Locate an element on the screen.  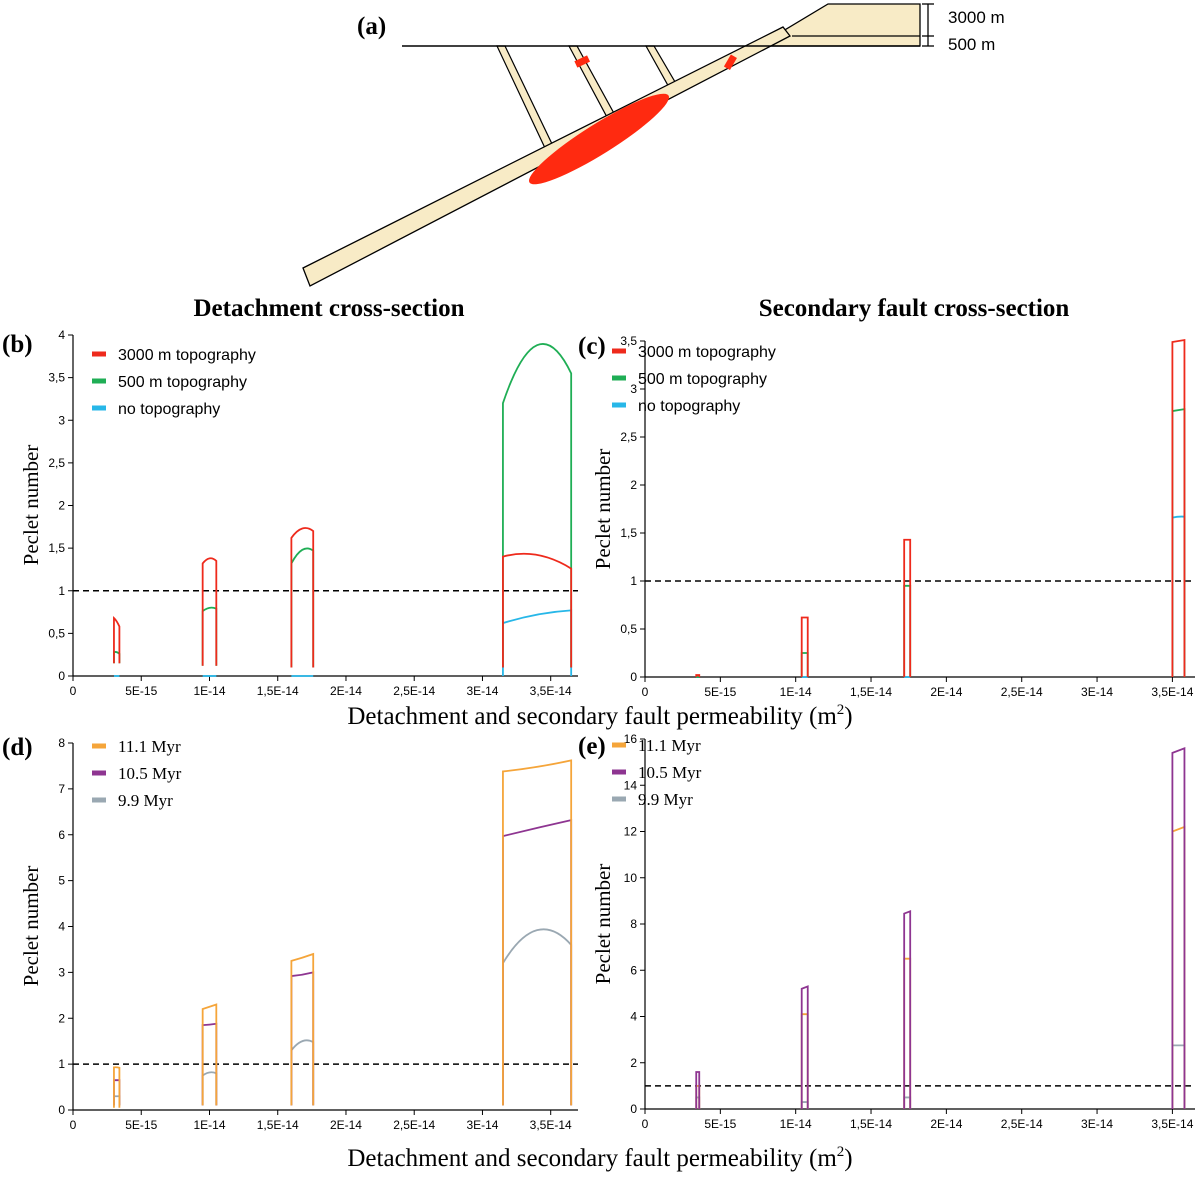
x-tick-label: 5E-15 is located at coordinates (720, 692).